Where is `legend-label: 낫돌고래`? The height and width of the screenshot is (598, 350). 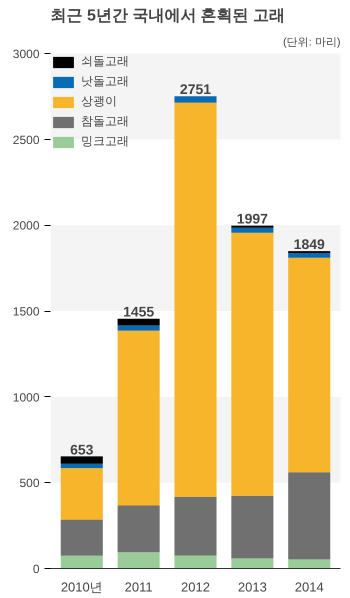
legend-label: 낫돌고래 is located at coordinates (105, 81).